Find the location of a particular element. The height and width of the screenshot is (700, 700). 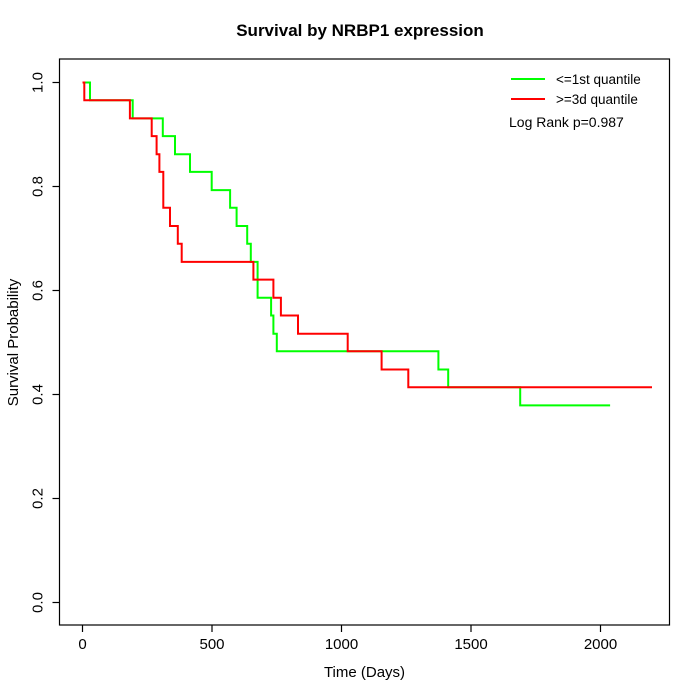

y-axis-label: Survival Probability is located at coordinates (13, 342).